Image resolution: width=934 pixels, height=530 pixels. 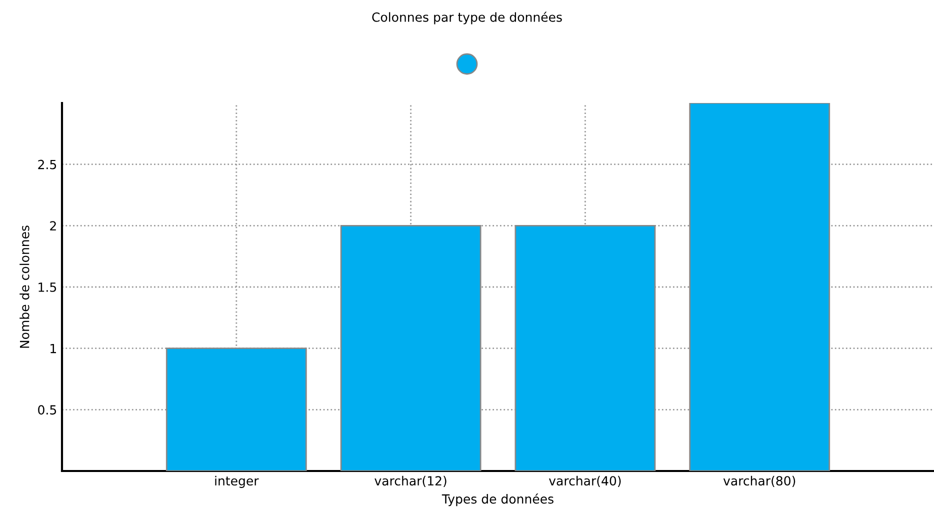 What do you see at coordinates (53, 349) in the screenshot?
I see `y-tick-label: 1` at bounding box center [53, 349].